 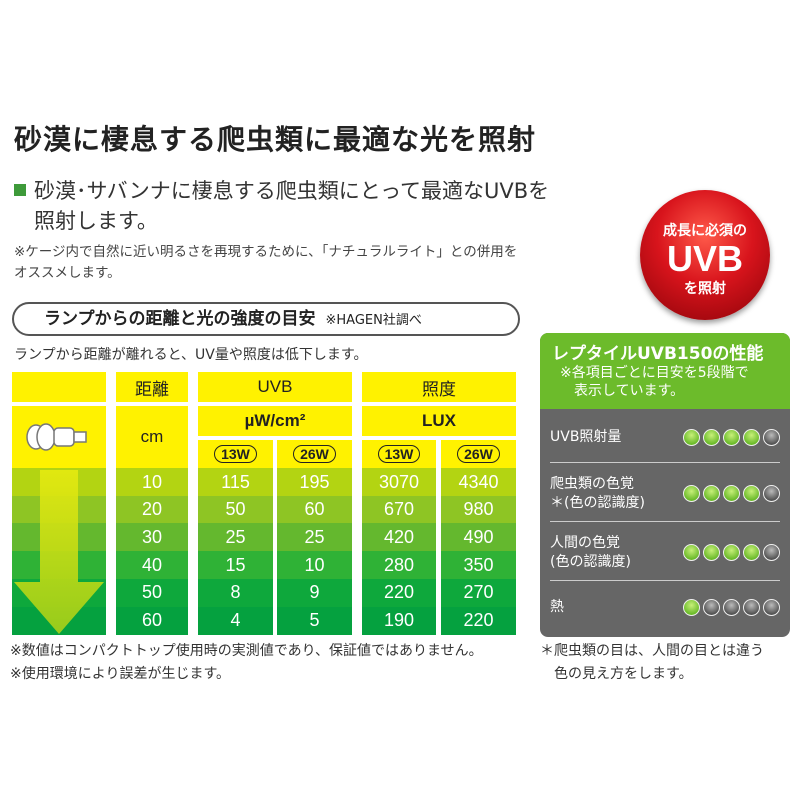 What do you see at coordinates (399, 592) in the screenshot?
I see `cell-lux13-text: 220` at bounding box center [399, 592].